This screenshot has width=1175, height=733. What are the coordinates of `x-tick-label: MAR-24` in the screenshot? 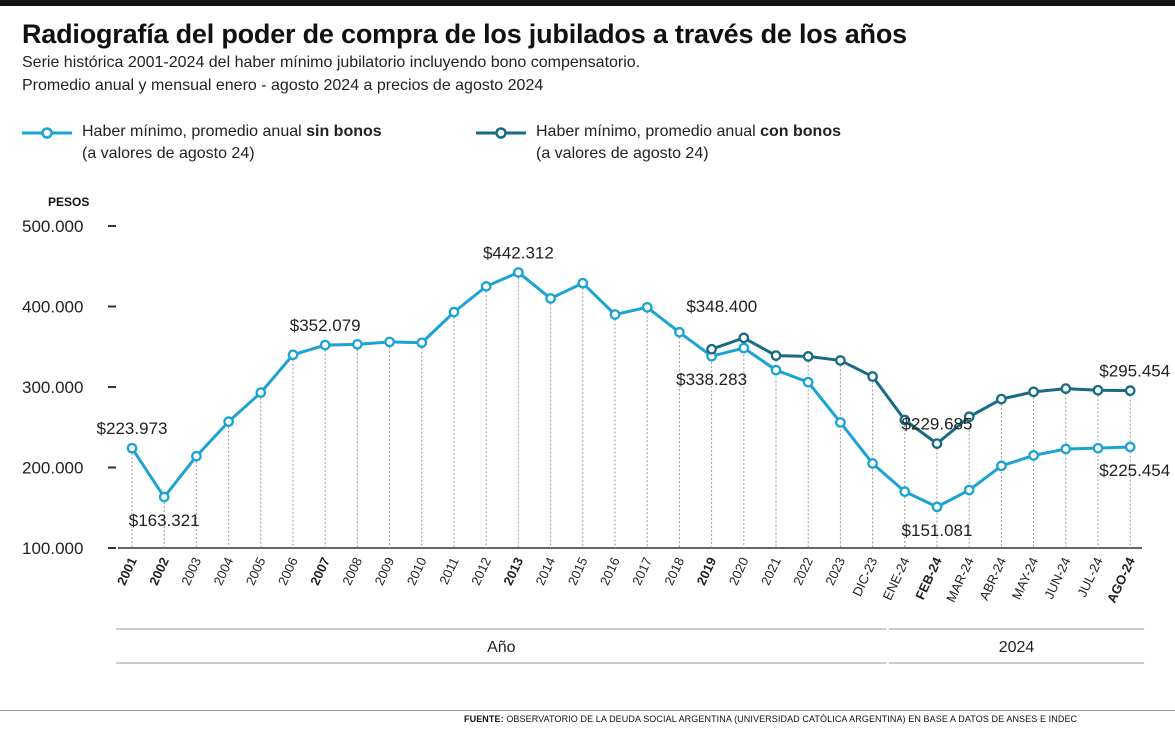 It's located at (960, 580).